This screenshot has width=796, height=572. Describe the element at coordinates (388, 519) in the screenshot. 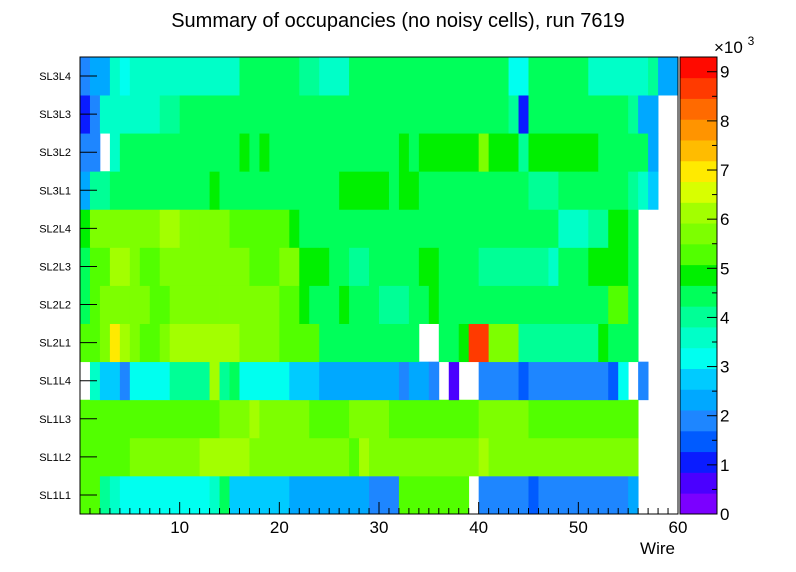

I see `x-axis: 10 20 30 40 50 60` at that location.